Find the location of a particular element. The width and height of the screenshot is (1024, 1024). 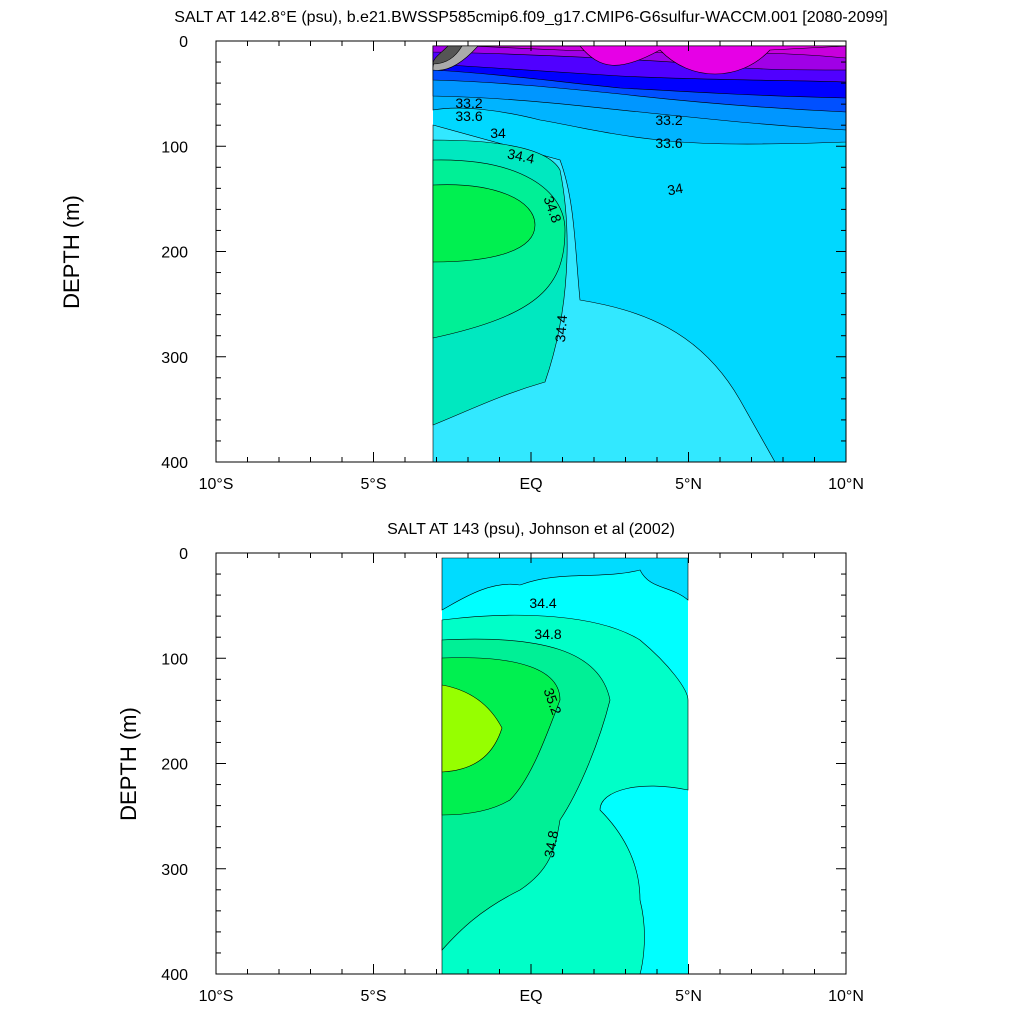

top-label-33.6-a: 33.6 is located at coordinates (468, 116).